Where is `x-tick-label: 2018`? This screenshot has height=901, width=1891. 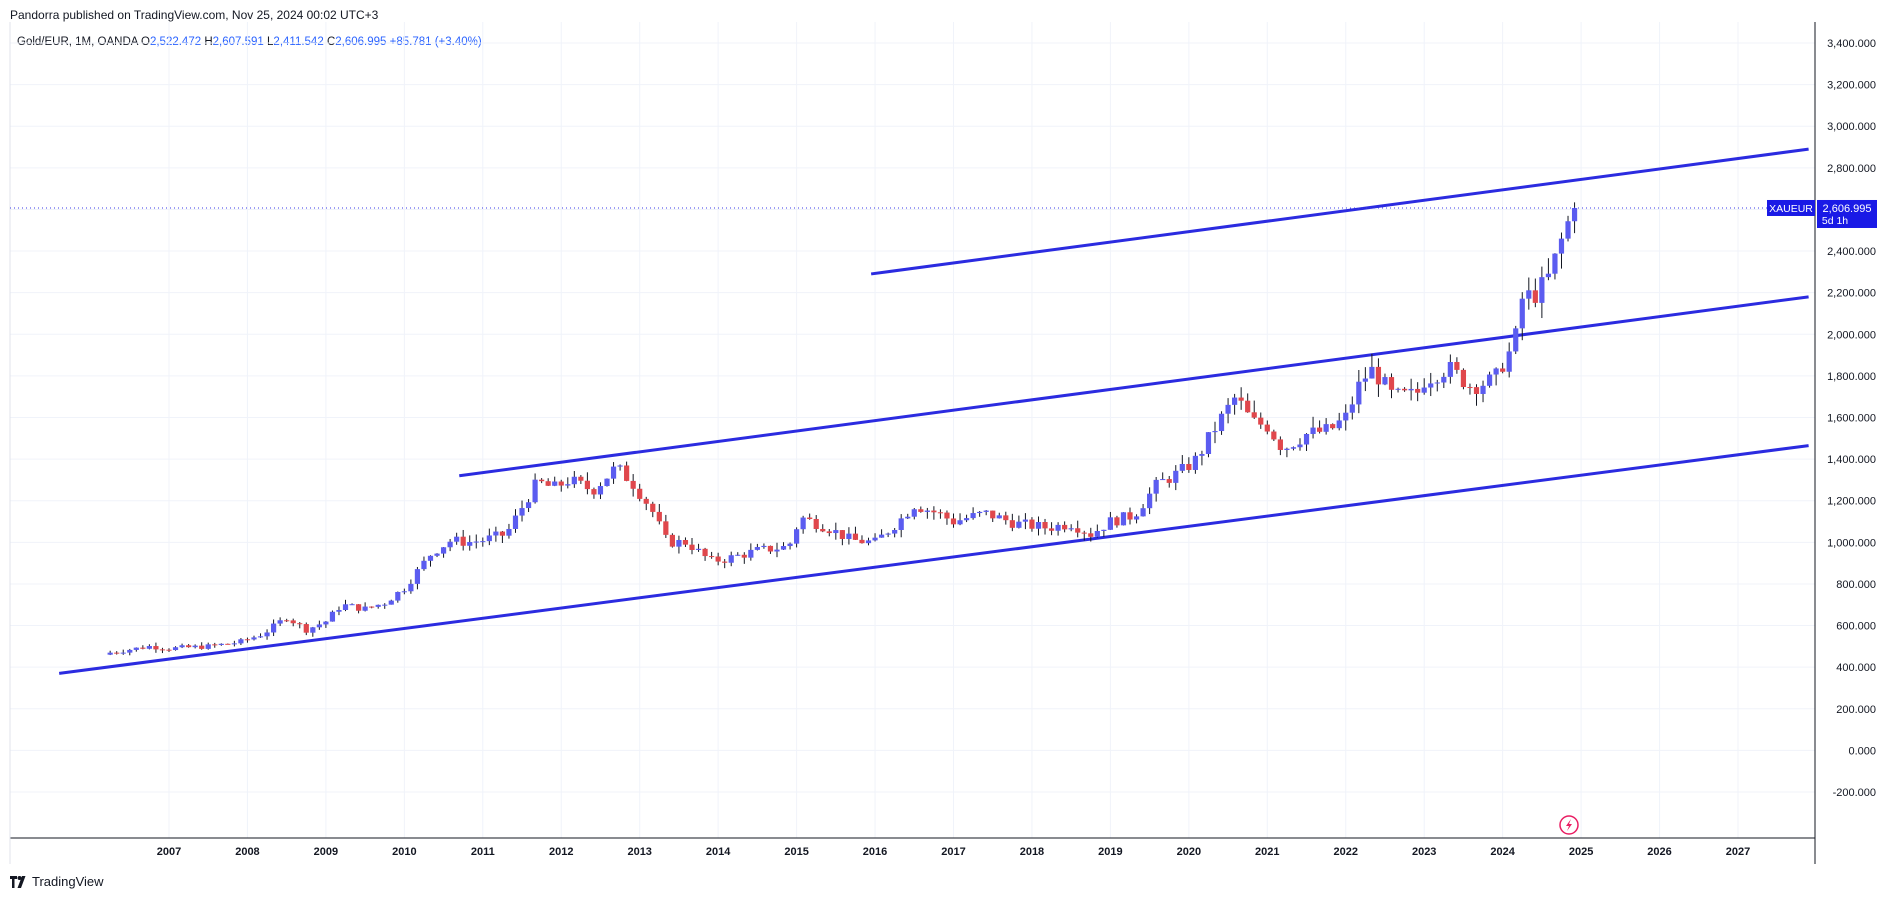
x-tick-label: 2018 is located at coordinates (1032, 852).